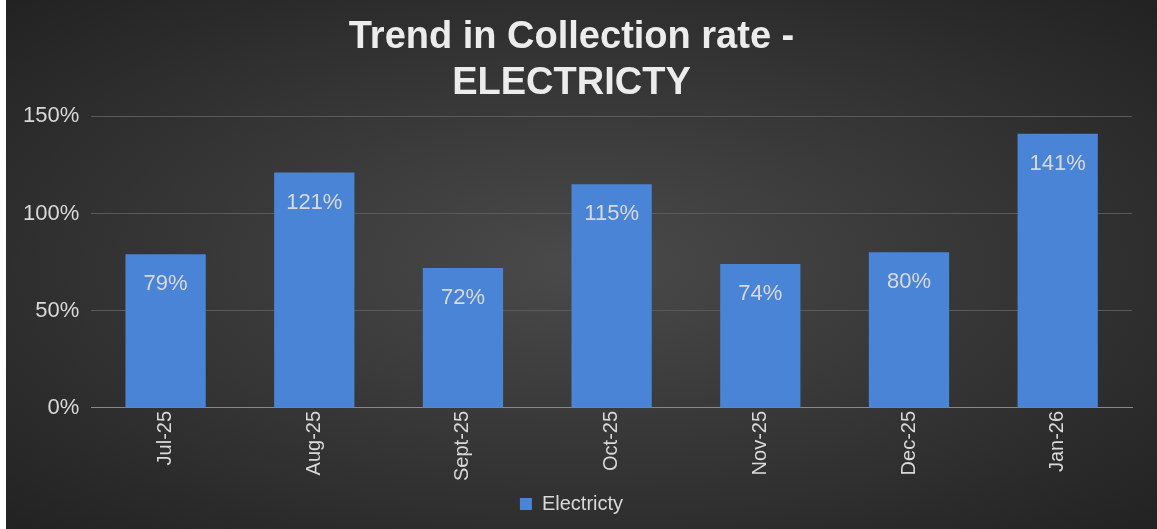 Image resolution: width=1157 pixels, height=529 pixels. Describe the element at coordinates (571, 58) in the screenshot. I see `chart-title: Trend in Collection rate - ELECTRICTY` at that location.